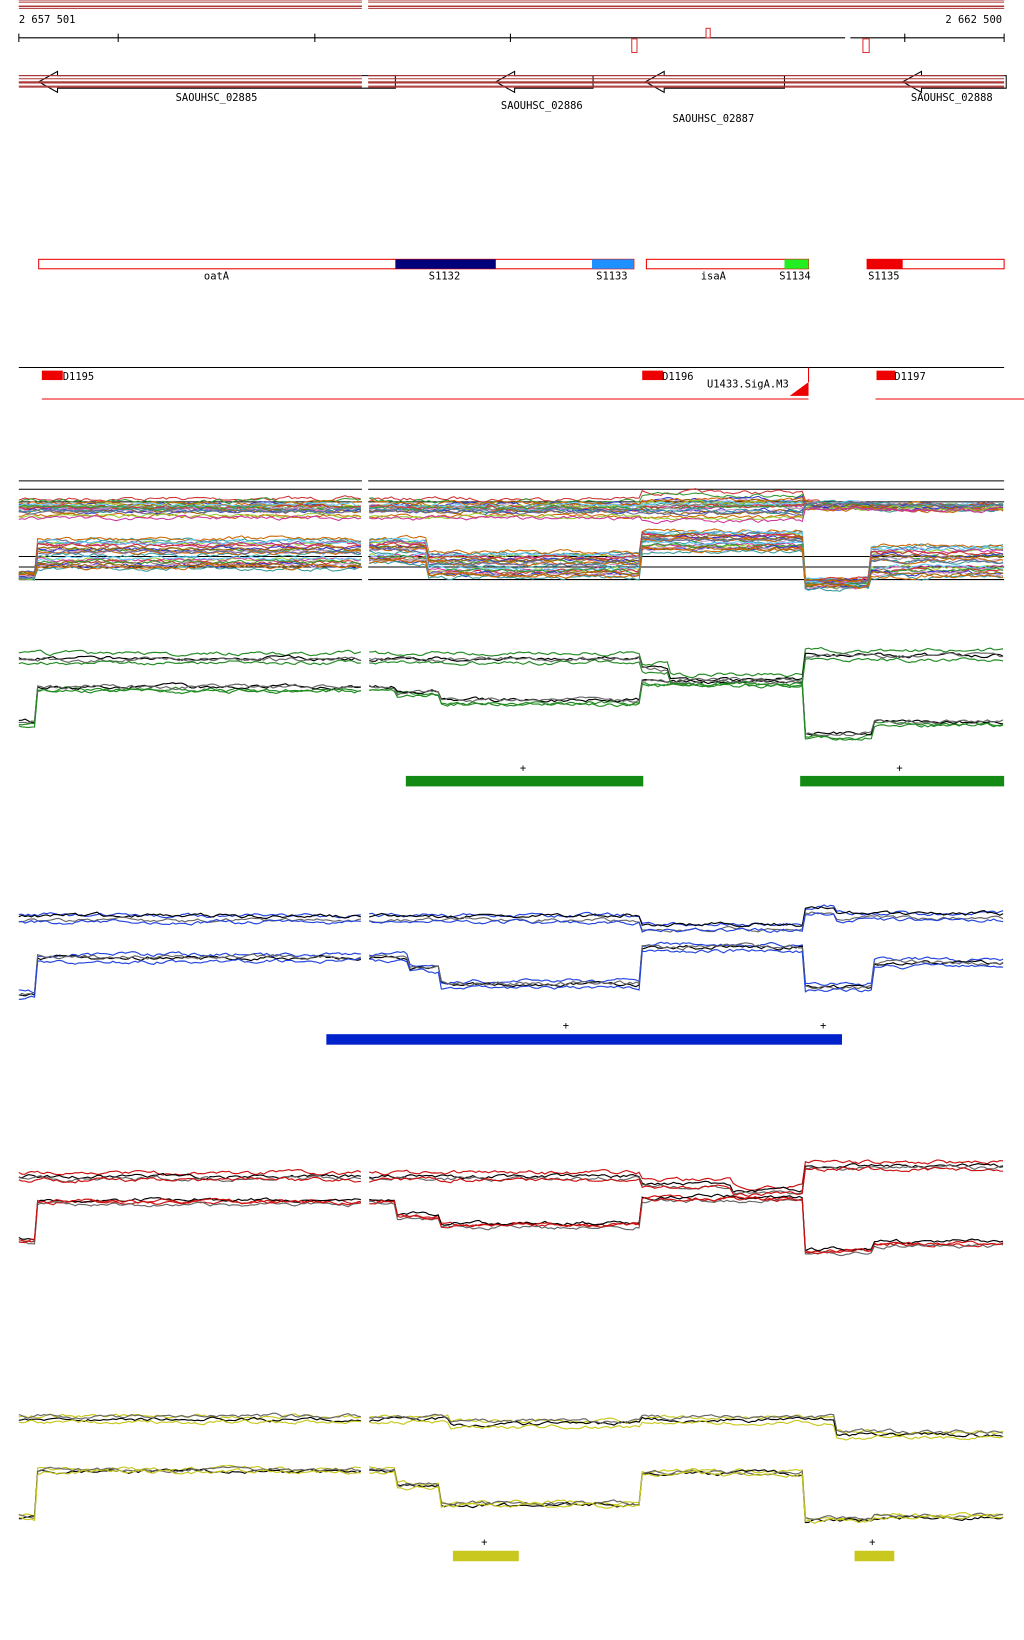 This screenshot has height=1640, width=1024. Describe the element at coordinates (952, 98) in the screenshot. I see `gene-label: SAOUHSC_02888` at that location.